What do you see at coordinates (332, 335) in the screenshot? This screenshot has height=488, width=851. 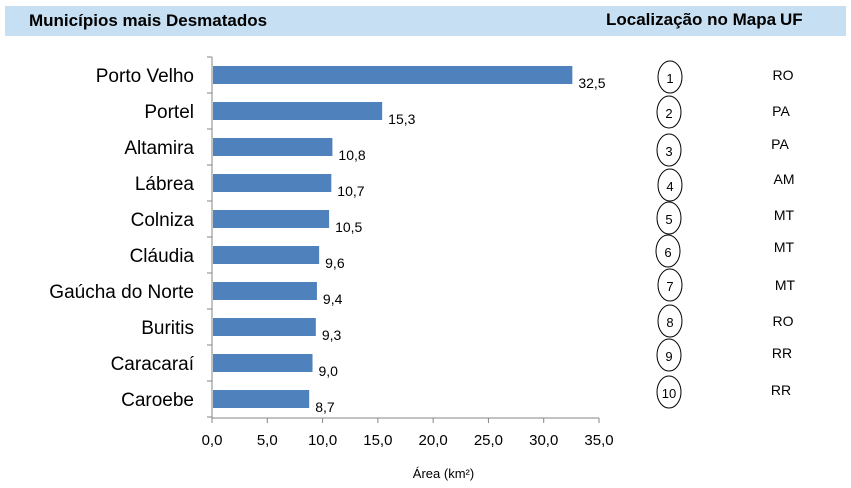 I see `data-label: 9,3` at bounding box center [332, 335].